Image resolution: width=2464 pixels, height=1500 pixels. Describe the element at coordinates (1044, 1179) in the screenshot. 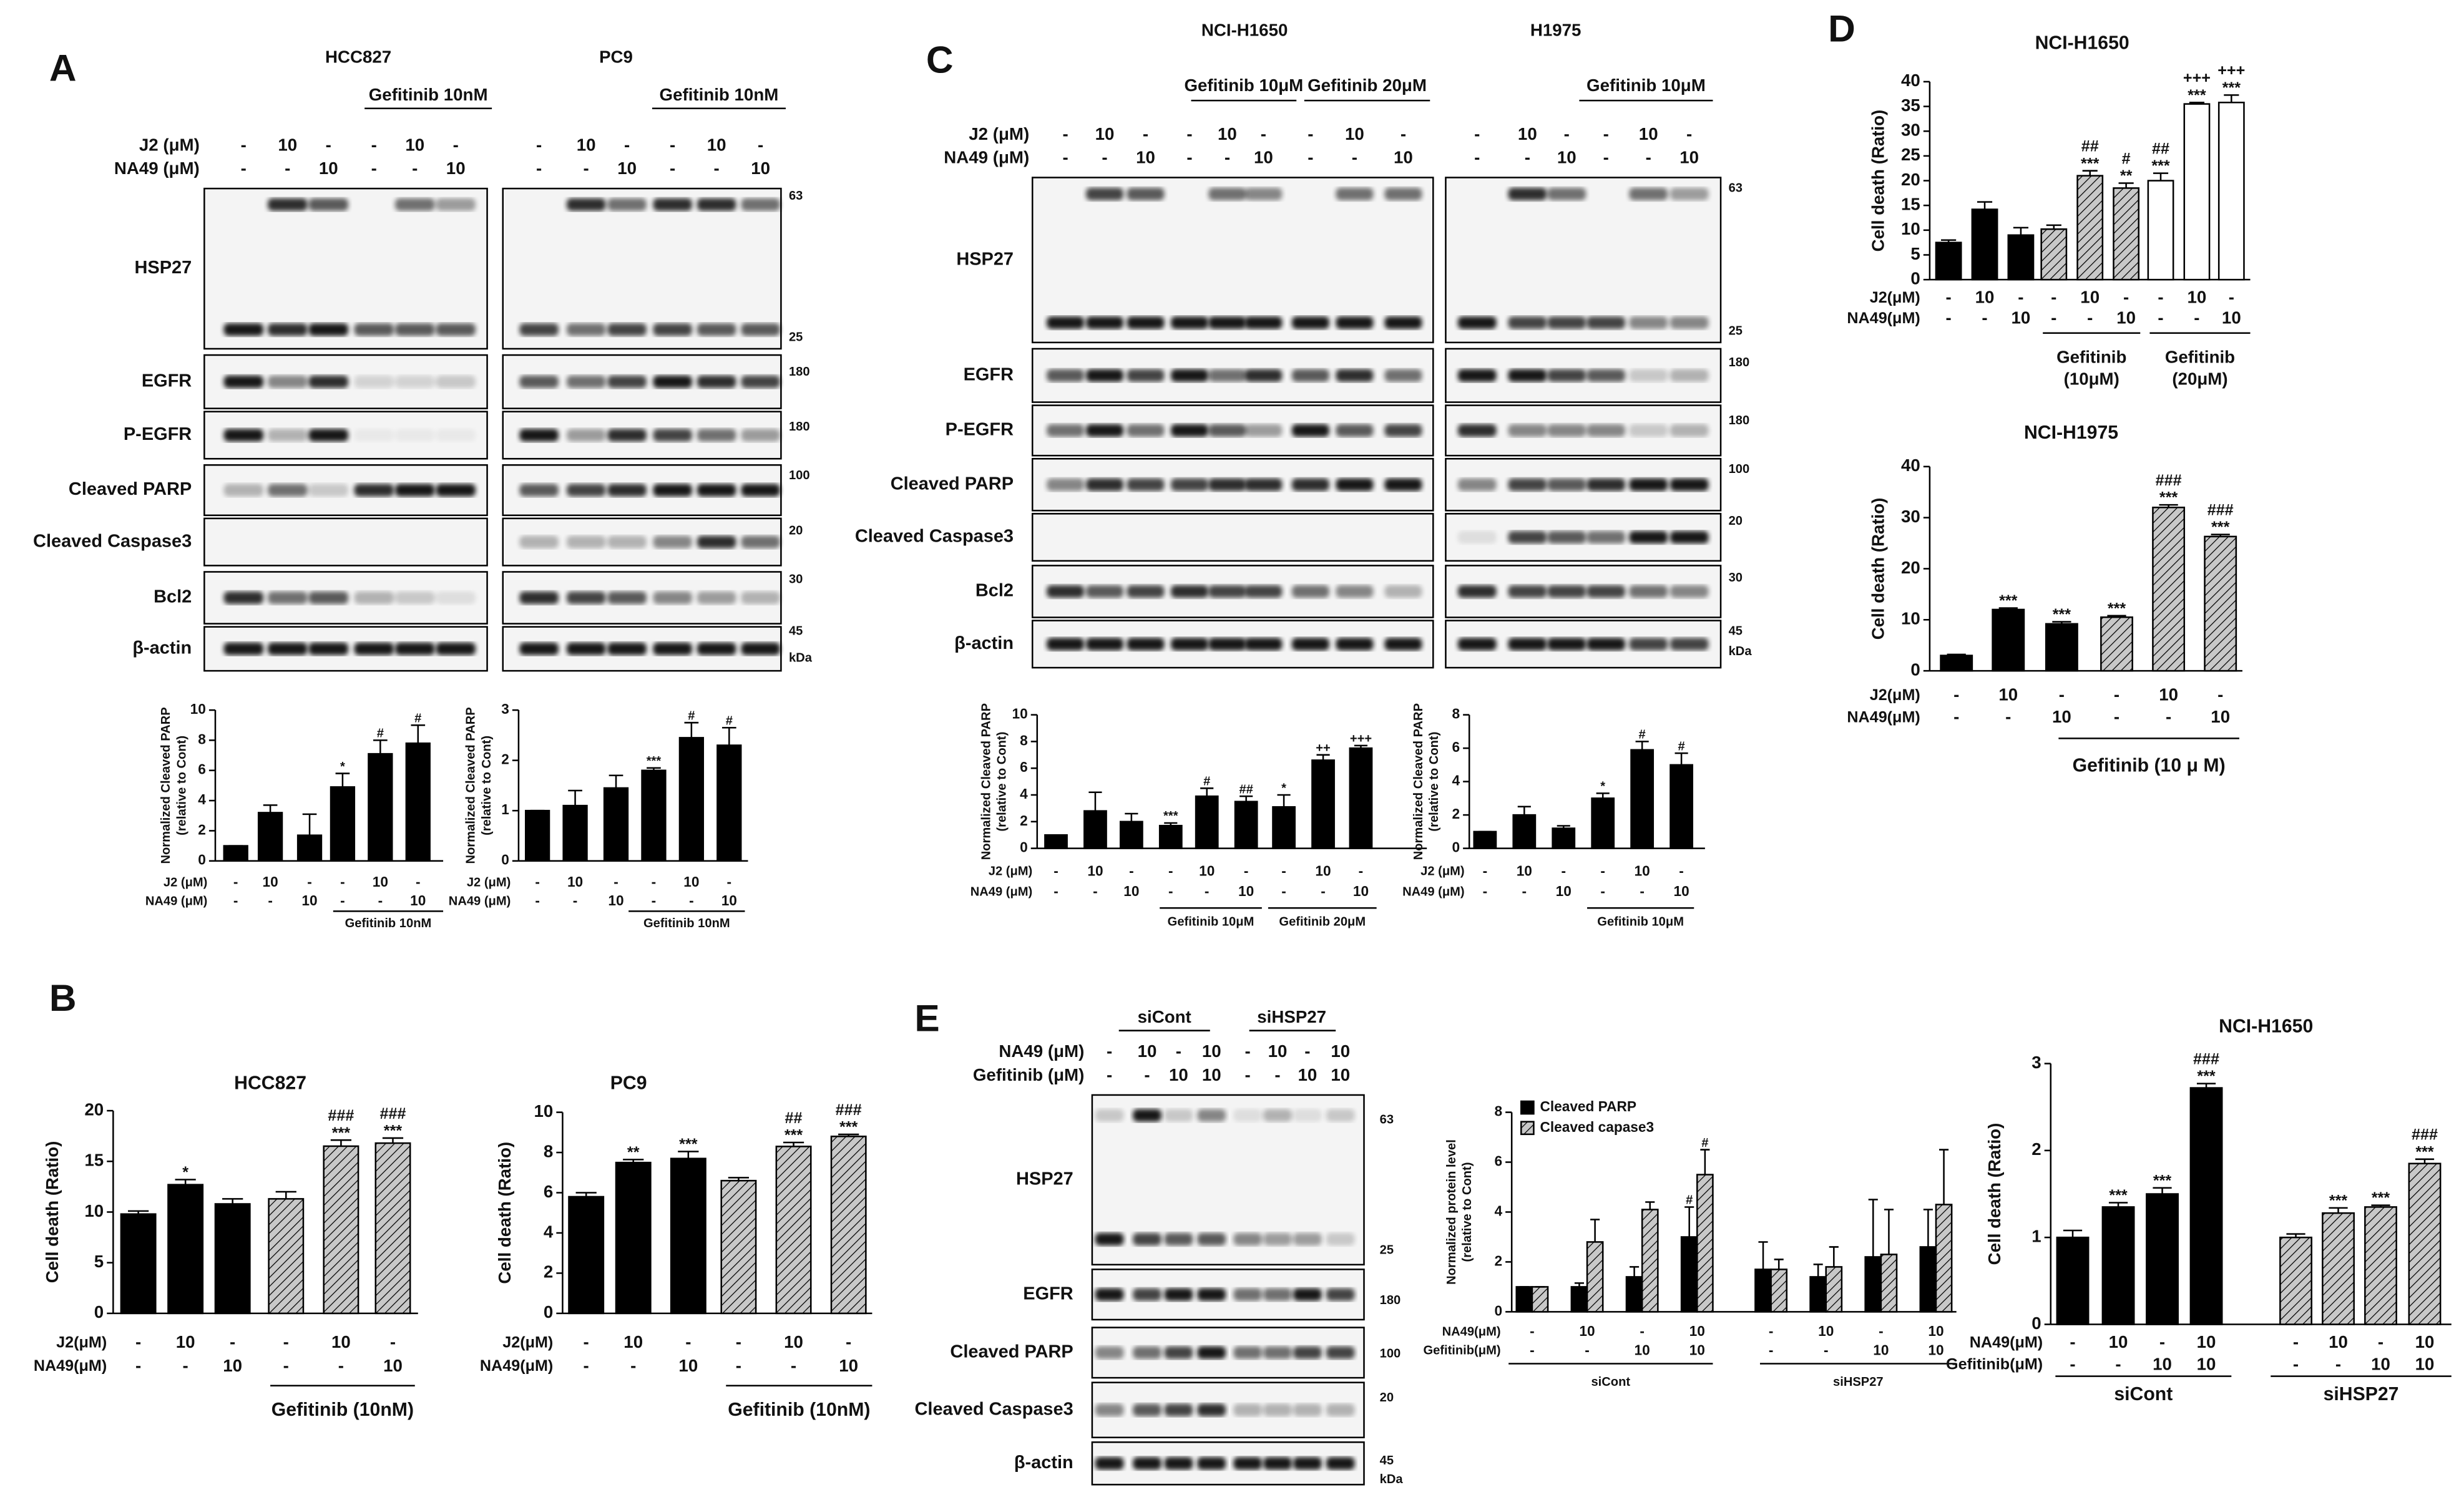

I see `protein-label: HSP27` at that location.